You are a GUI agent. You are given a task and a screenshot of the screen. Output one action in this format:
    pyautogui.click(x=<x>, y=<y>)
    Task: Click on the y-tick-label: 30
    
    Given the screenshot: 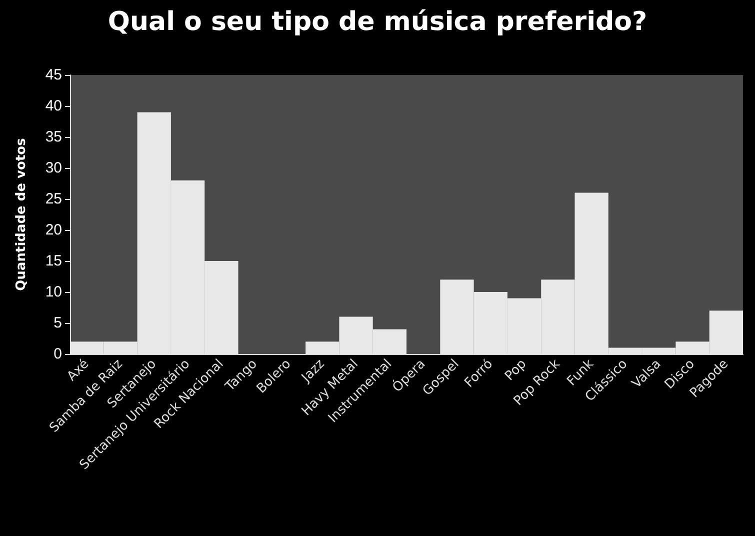 What is the action you would take?
    pyautogui.click(x=53, y=168)
    